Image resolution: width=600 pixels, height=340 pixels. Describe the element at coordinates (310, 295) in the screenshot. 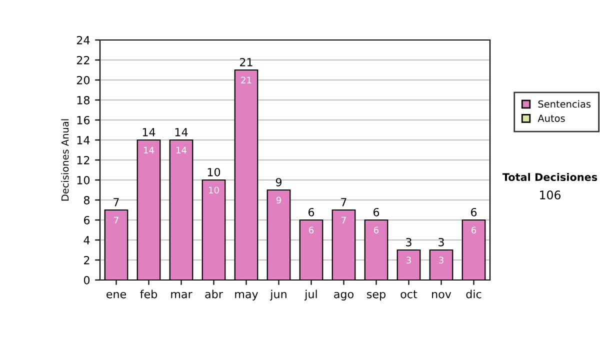

I see `x-tick-label: jul` at that location.